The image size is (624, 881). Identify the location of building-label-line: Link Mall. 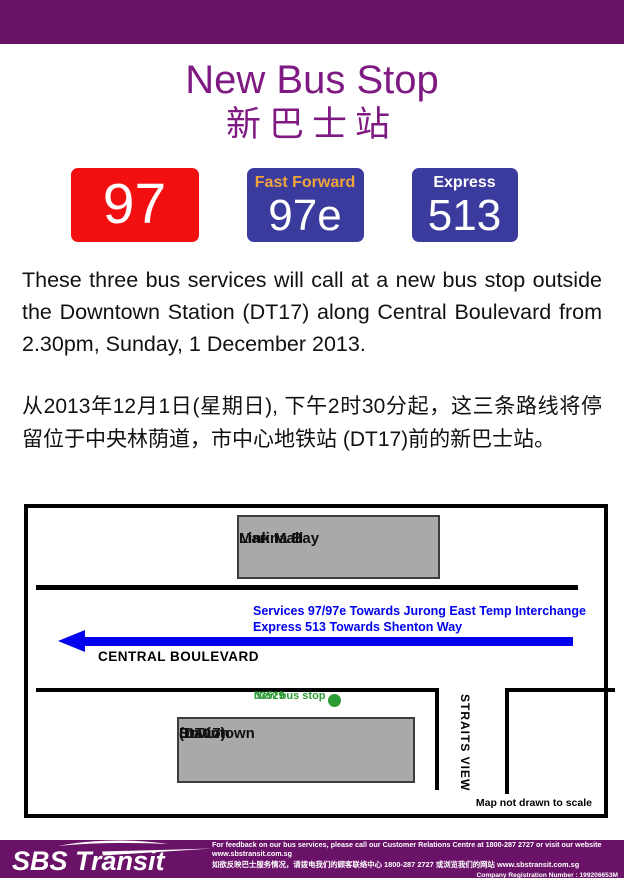
(271, 538).